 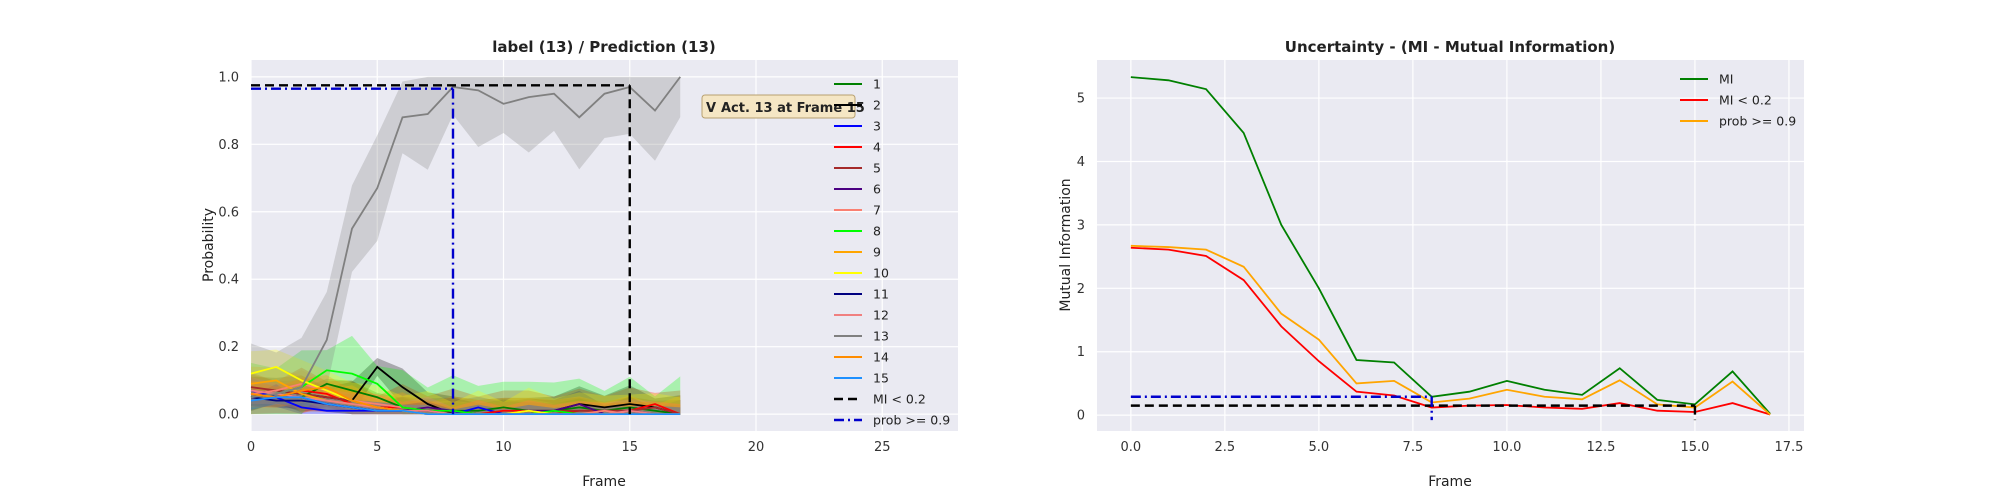 What do you see at coordinates (1081, 225) in the screenshot?
I see `r-y-tick-label: 3` at bounding box center [1081, 225].